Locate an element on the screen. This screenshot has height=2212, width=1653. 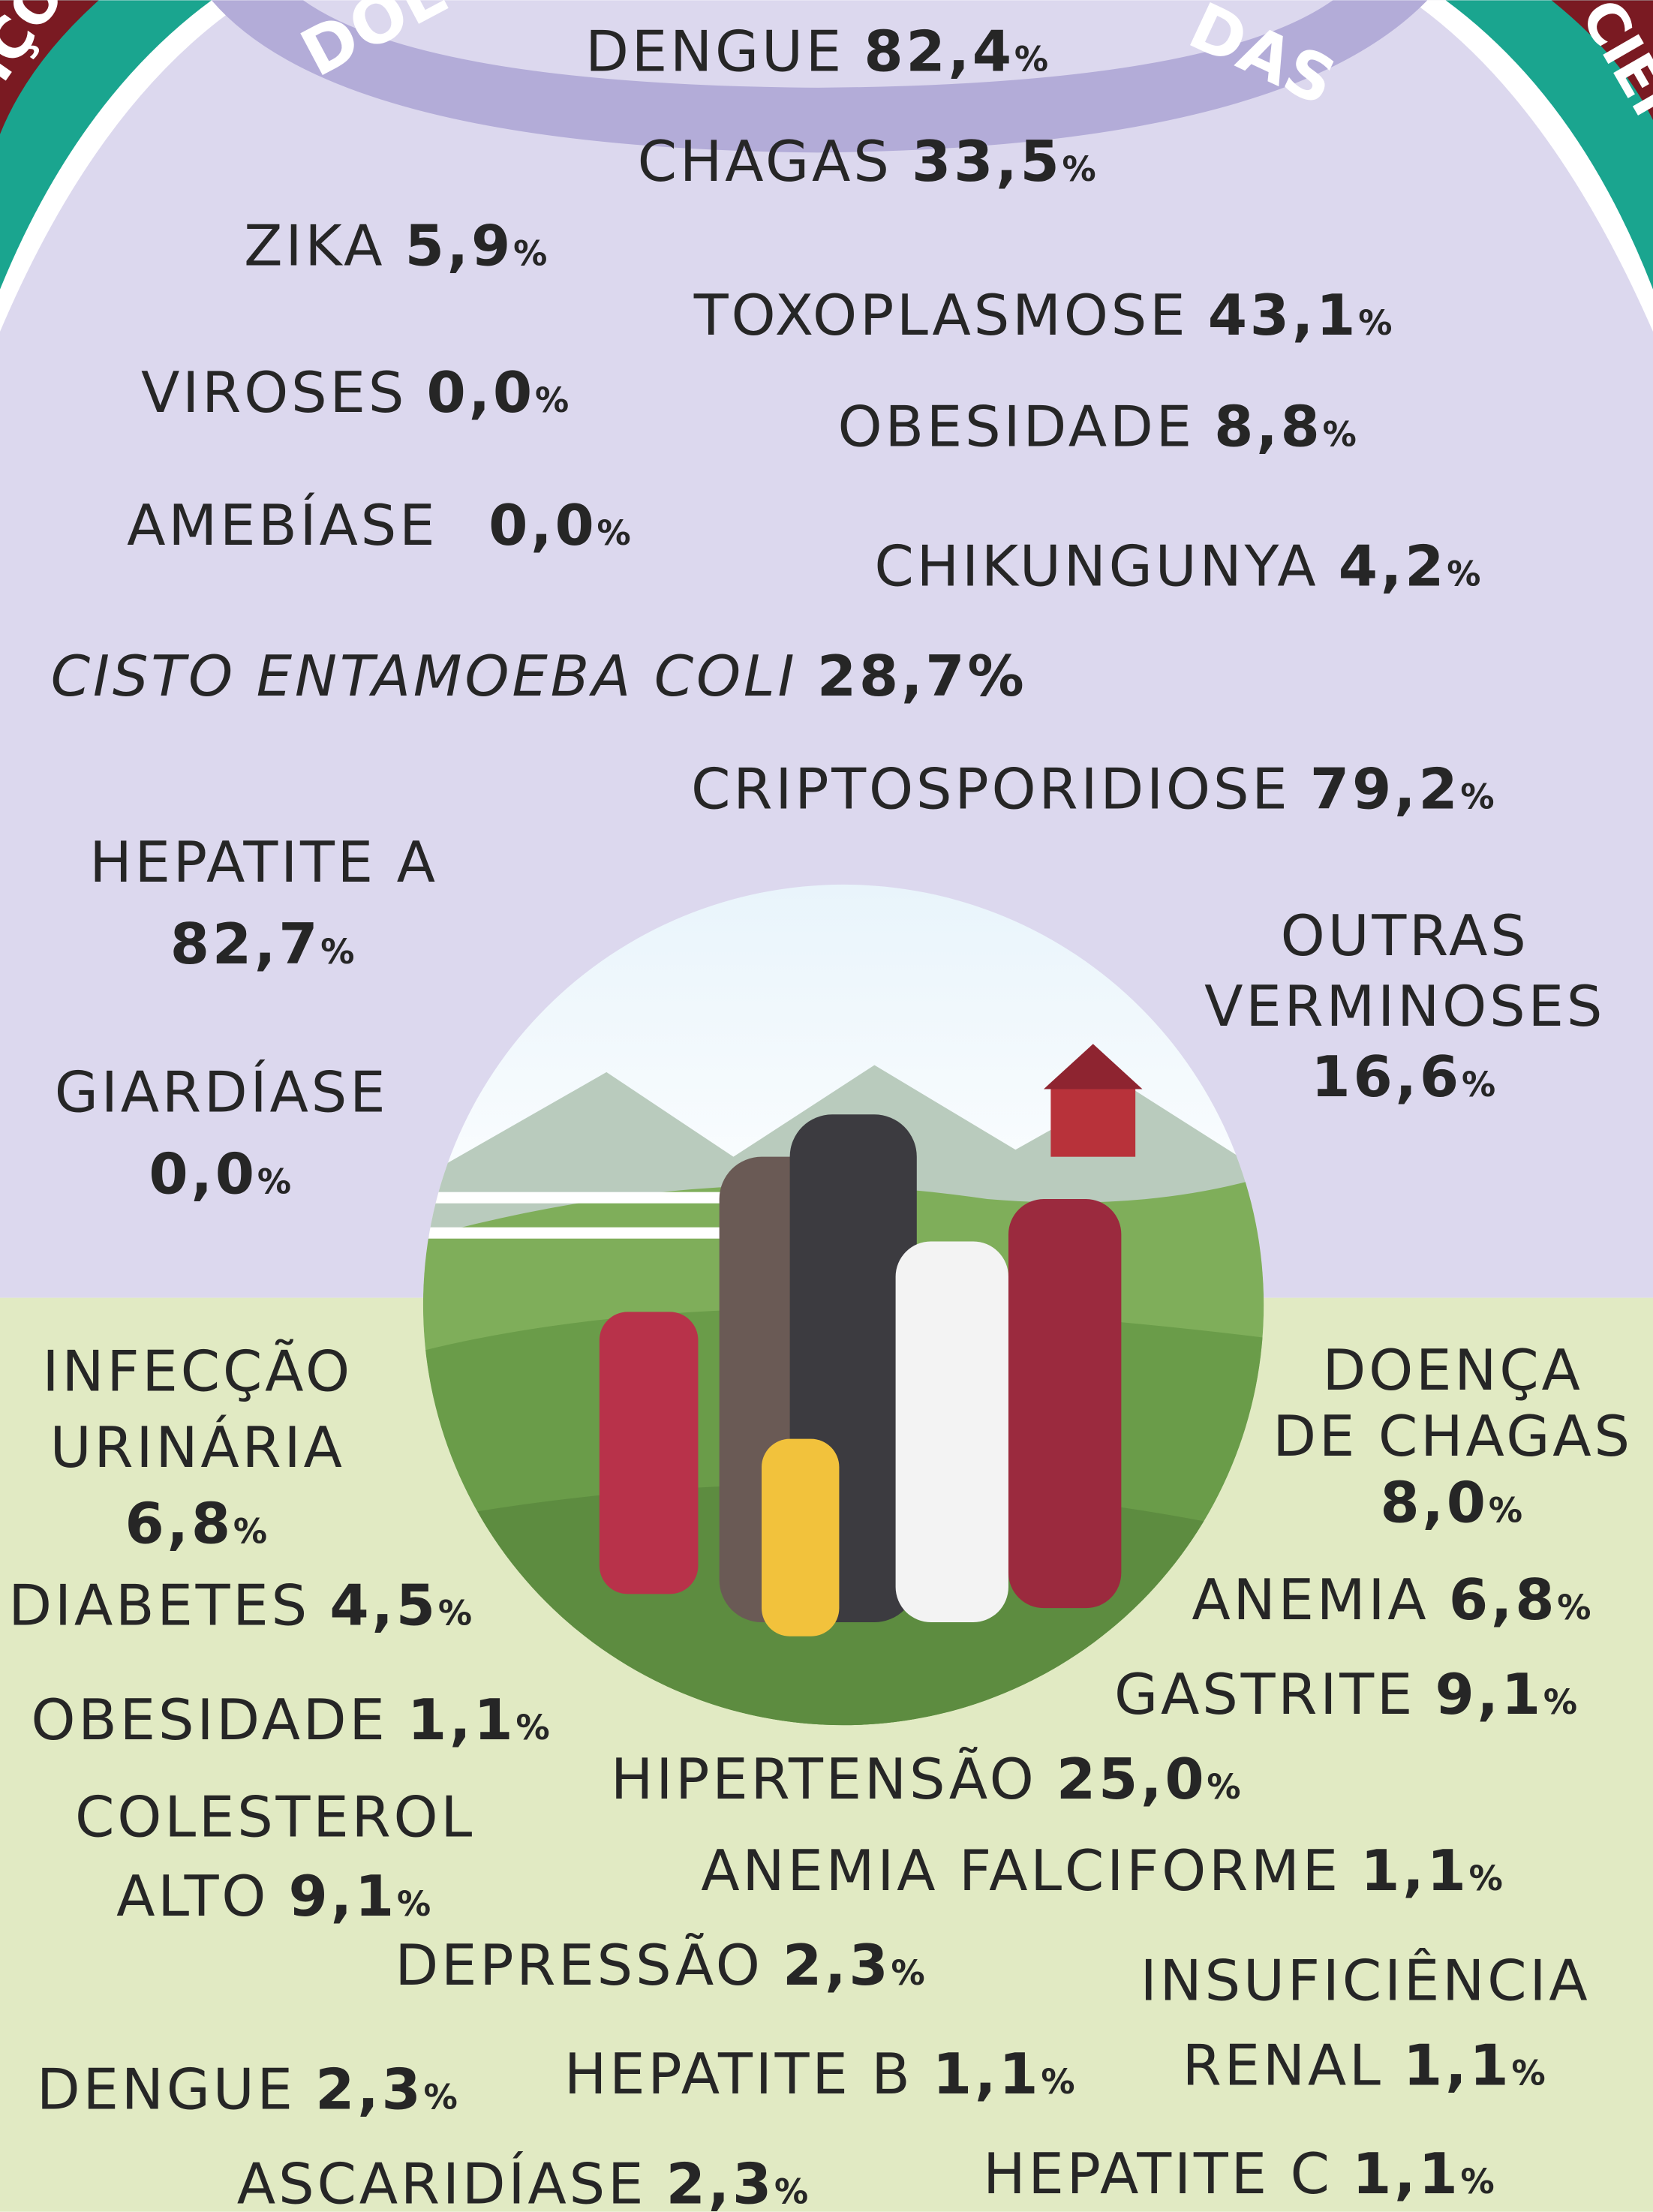
item-name: HEPATITE A is located at coordinates (263, 862).